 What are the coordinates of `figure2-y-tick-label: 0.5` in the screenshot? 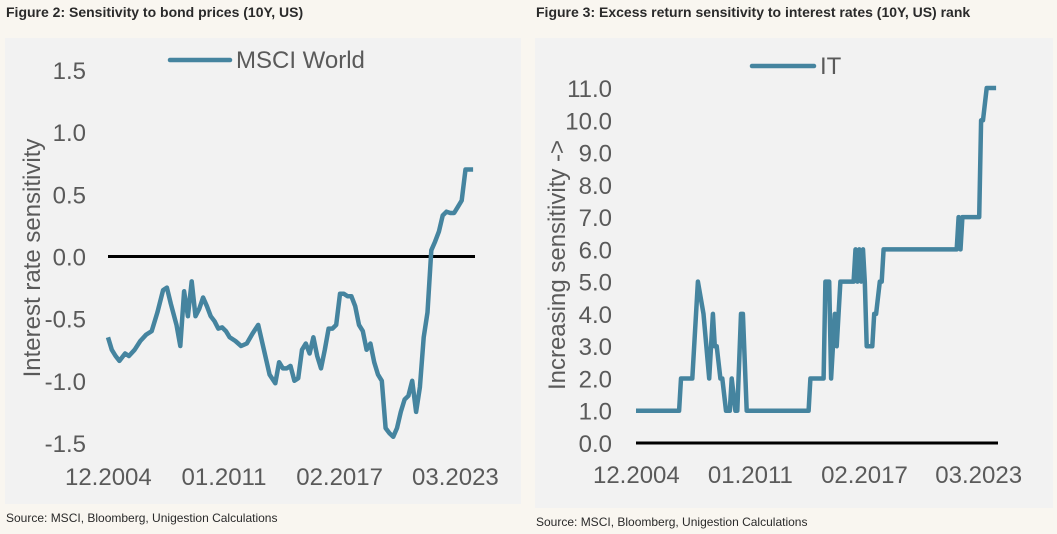 It's located at (69, 195).